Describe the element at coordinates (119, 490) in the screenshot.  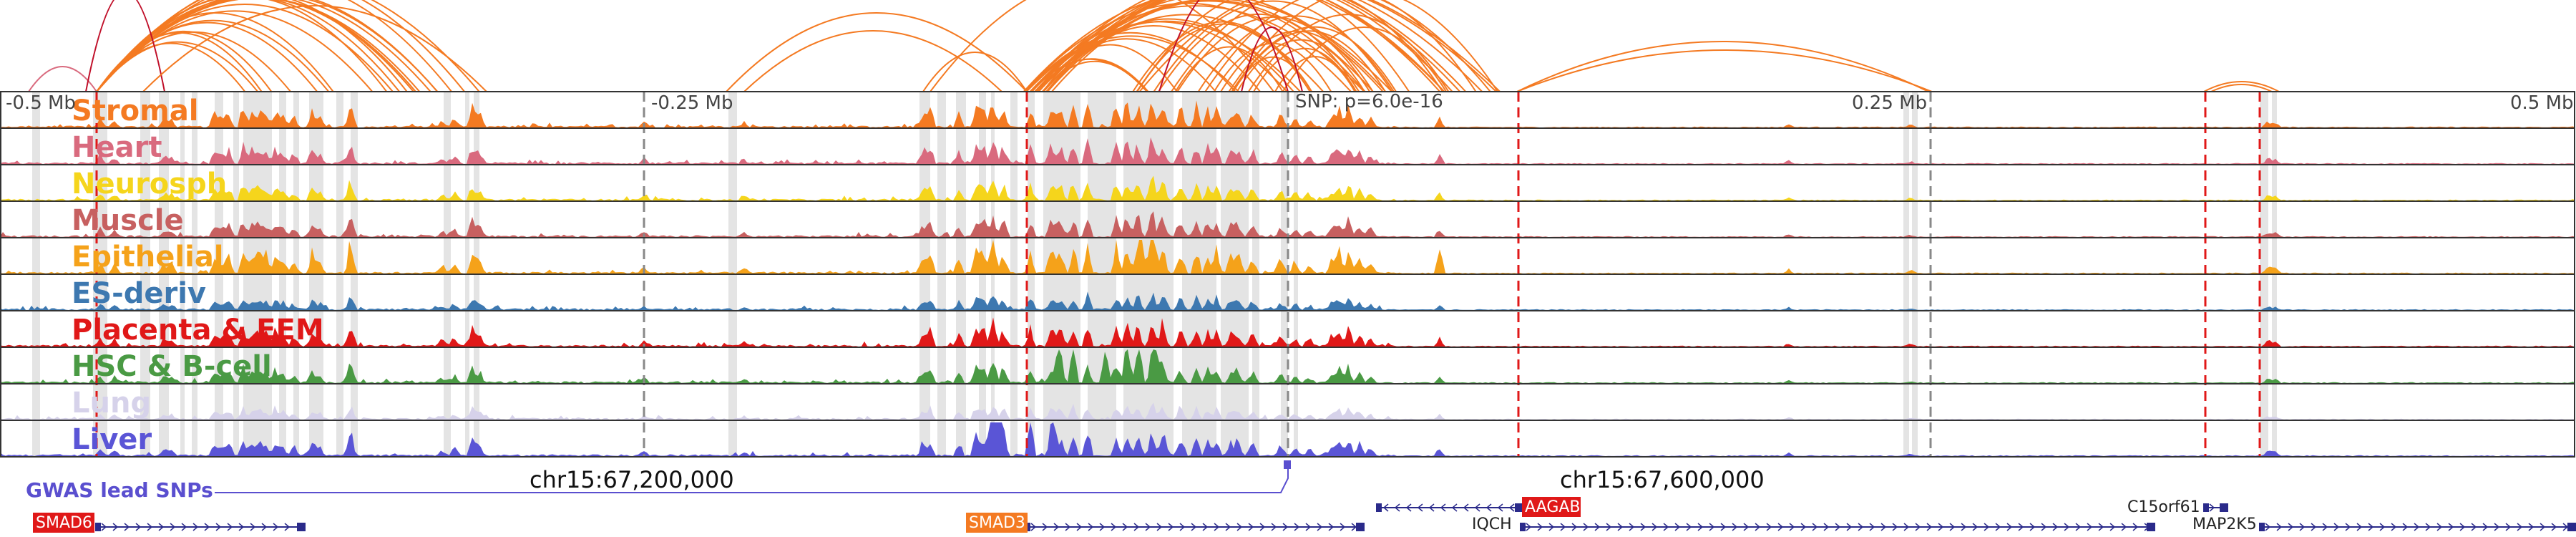
I see `gwas-label: GWAS lead SNPs` at that location.